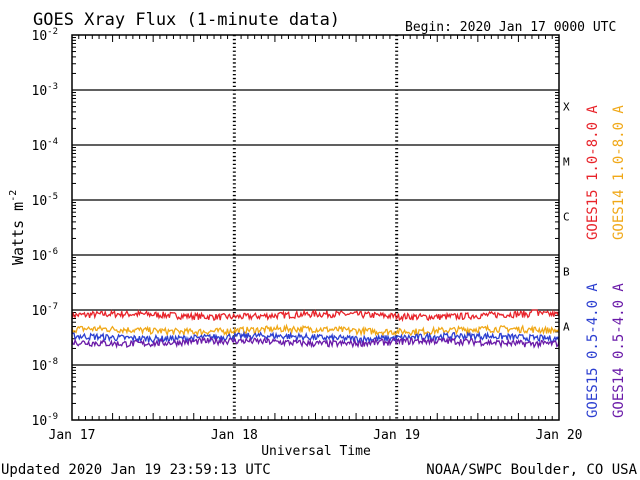 Image resolution: width=640 pixels, height=480 pixels. Describe the element at coordinates (566, 107) in the screenshot. I see `flare-class-X: X` at that location.